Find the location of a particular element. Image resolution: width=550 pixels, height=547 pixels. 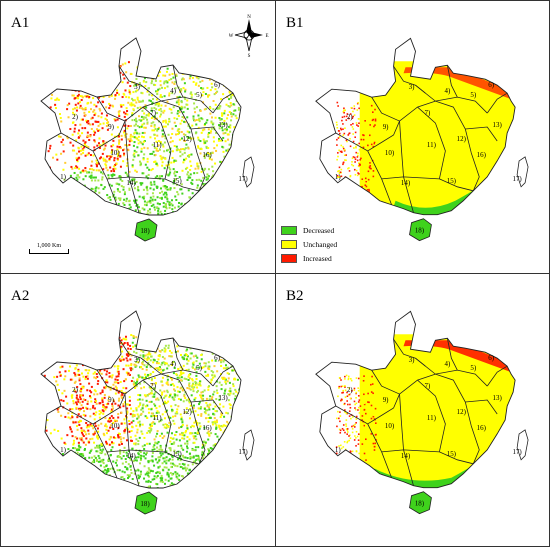

scale-bar: 1,000 Km is located at coordinates (49, 248).